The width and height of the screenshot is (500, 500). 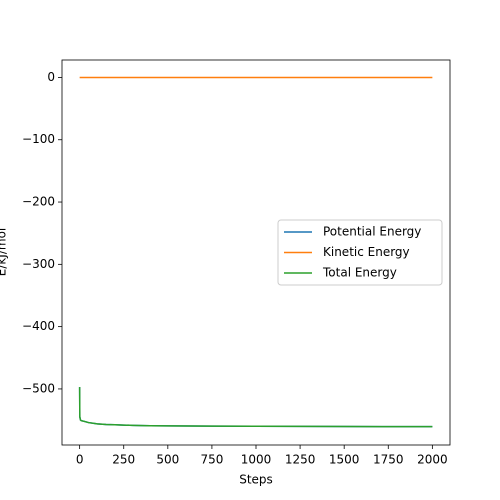 I want to click on y-tick-label: −200, so click(x=38, y=202).